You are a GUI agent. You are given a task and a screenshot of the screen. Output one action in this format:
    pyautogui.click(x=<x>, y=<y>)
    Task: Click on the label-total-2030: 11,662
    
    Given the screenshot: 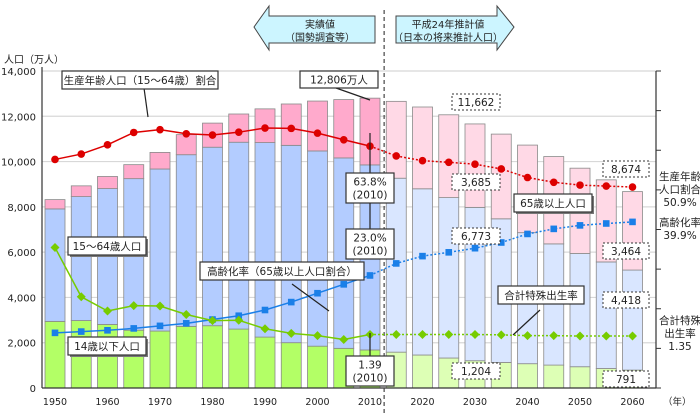 What is the action you would take?
    pyautogui.click(x=476, y=102)
    